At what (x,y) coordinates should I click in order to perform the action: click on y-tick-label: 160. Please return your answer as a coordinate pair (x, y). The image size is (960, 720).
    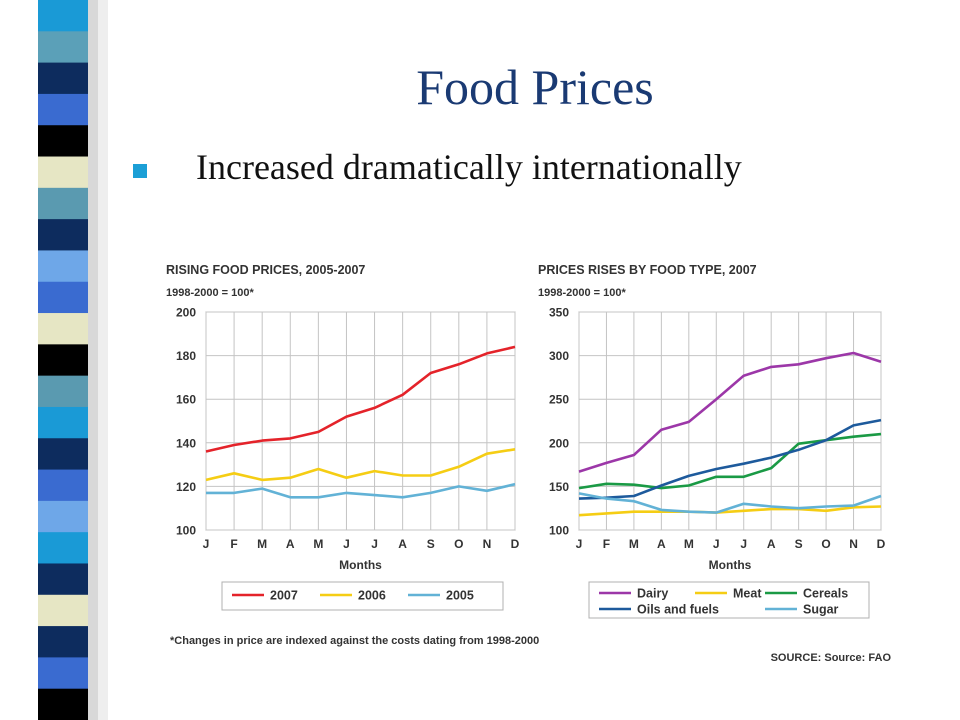
    Looking at the image, I should click on (186, 400).